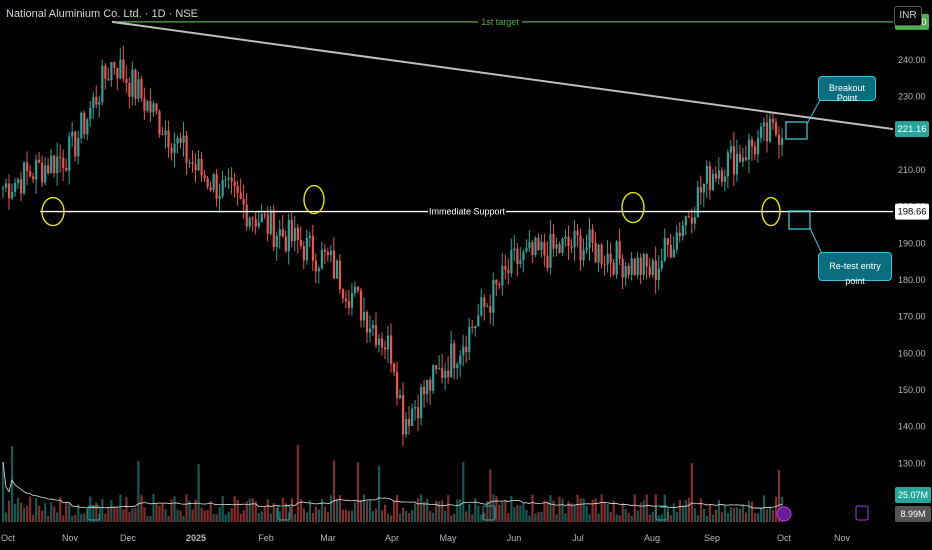 The width and height of the screenshot is (932, 550). What do you see at coordinates (70, 538) in the screenshot?
I see `x-tick-label: Nov` at bounding box center [70, 538].